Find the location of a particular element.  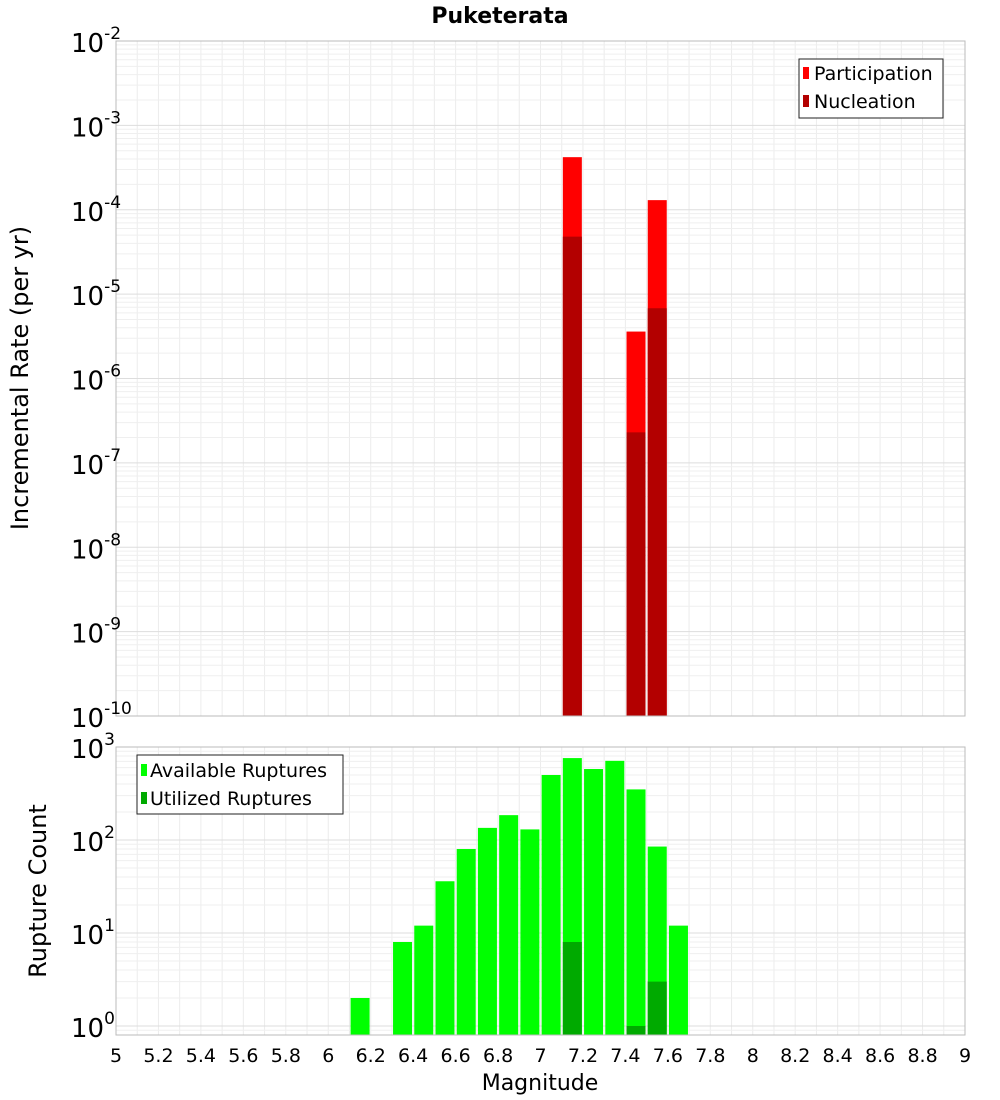

x-tick-label: 8.2 is located at coordinates (795, 1056).